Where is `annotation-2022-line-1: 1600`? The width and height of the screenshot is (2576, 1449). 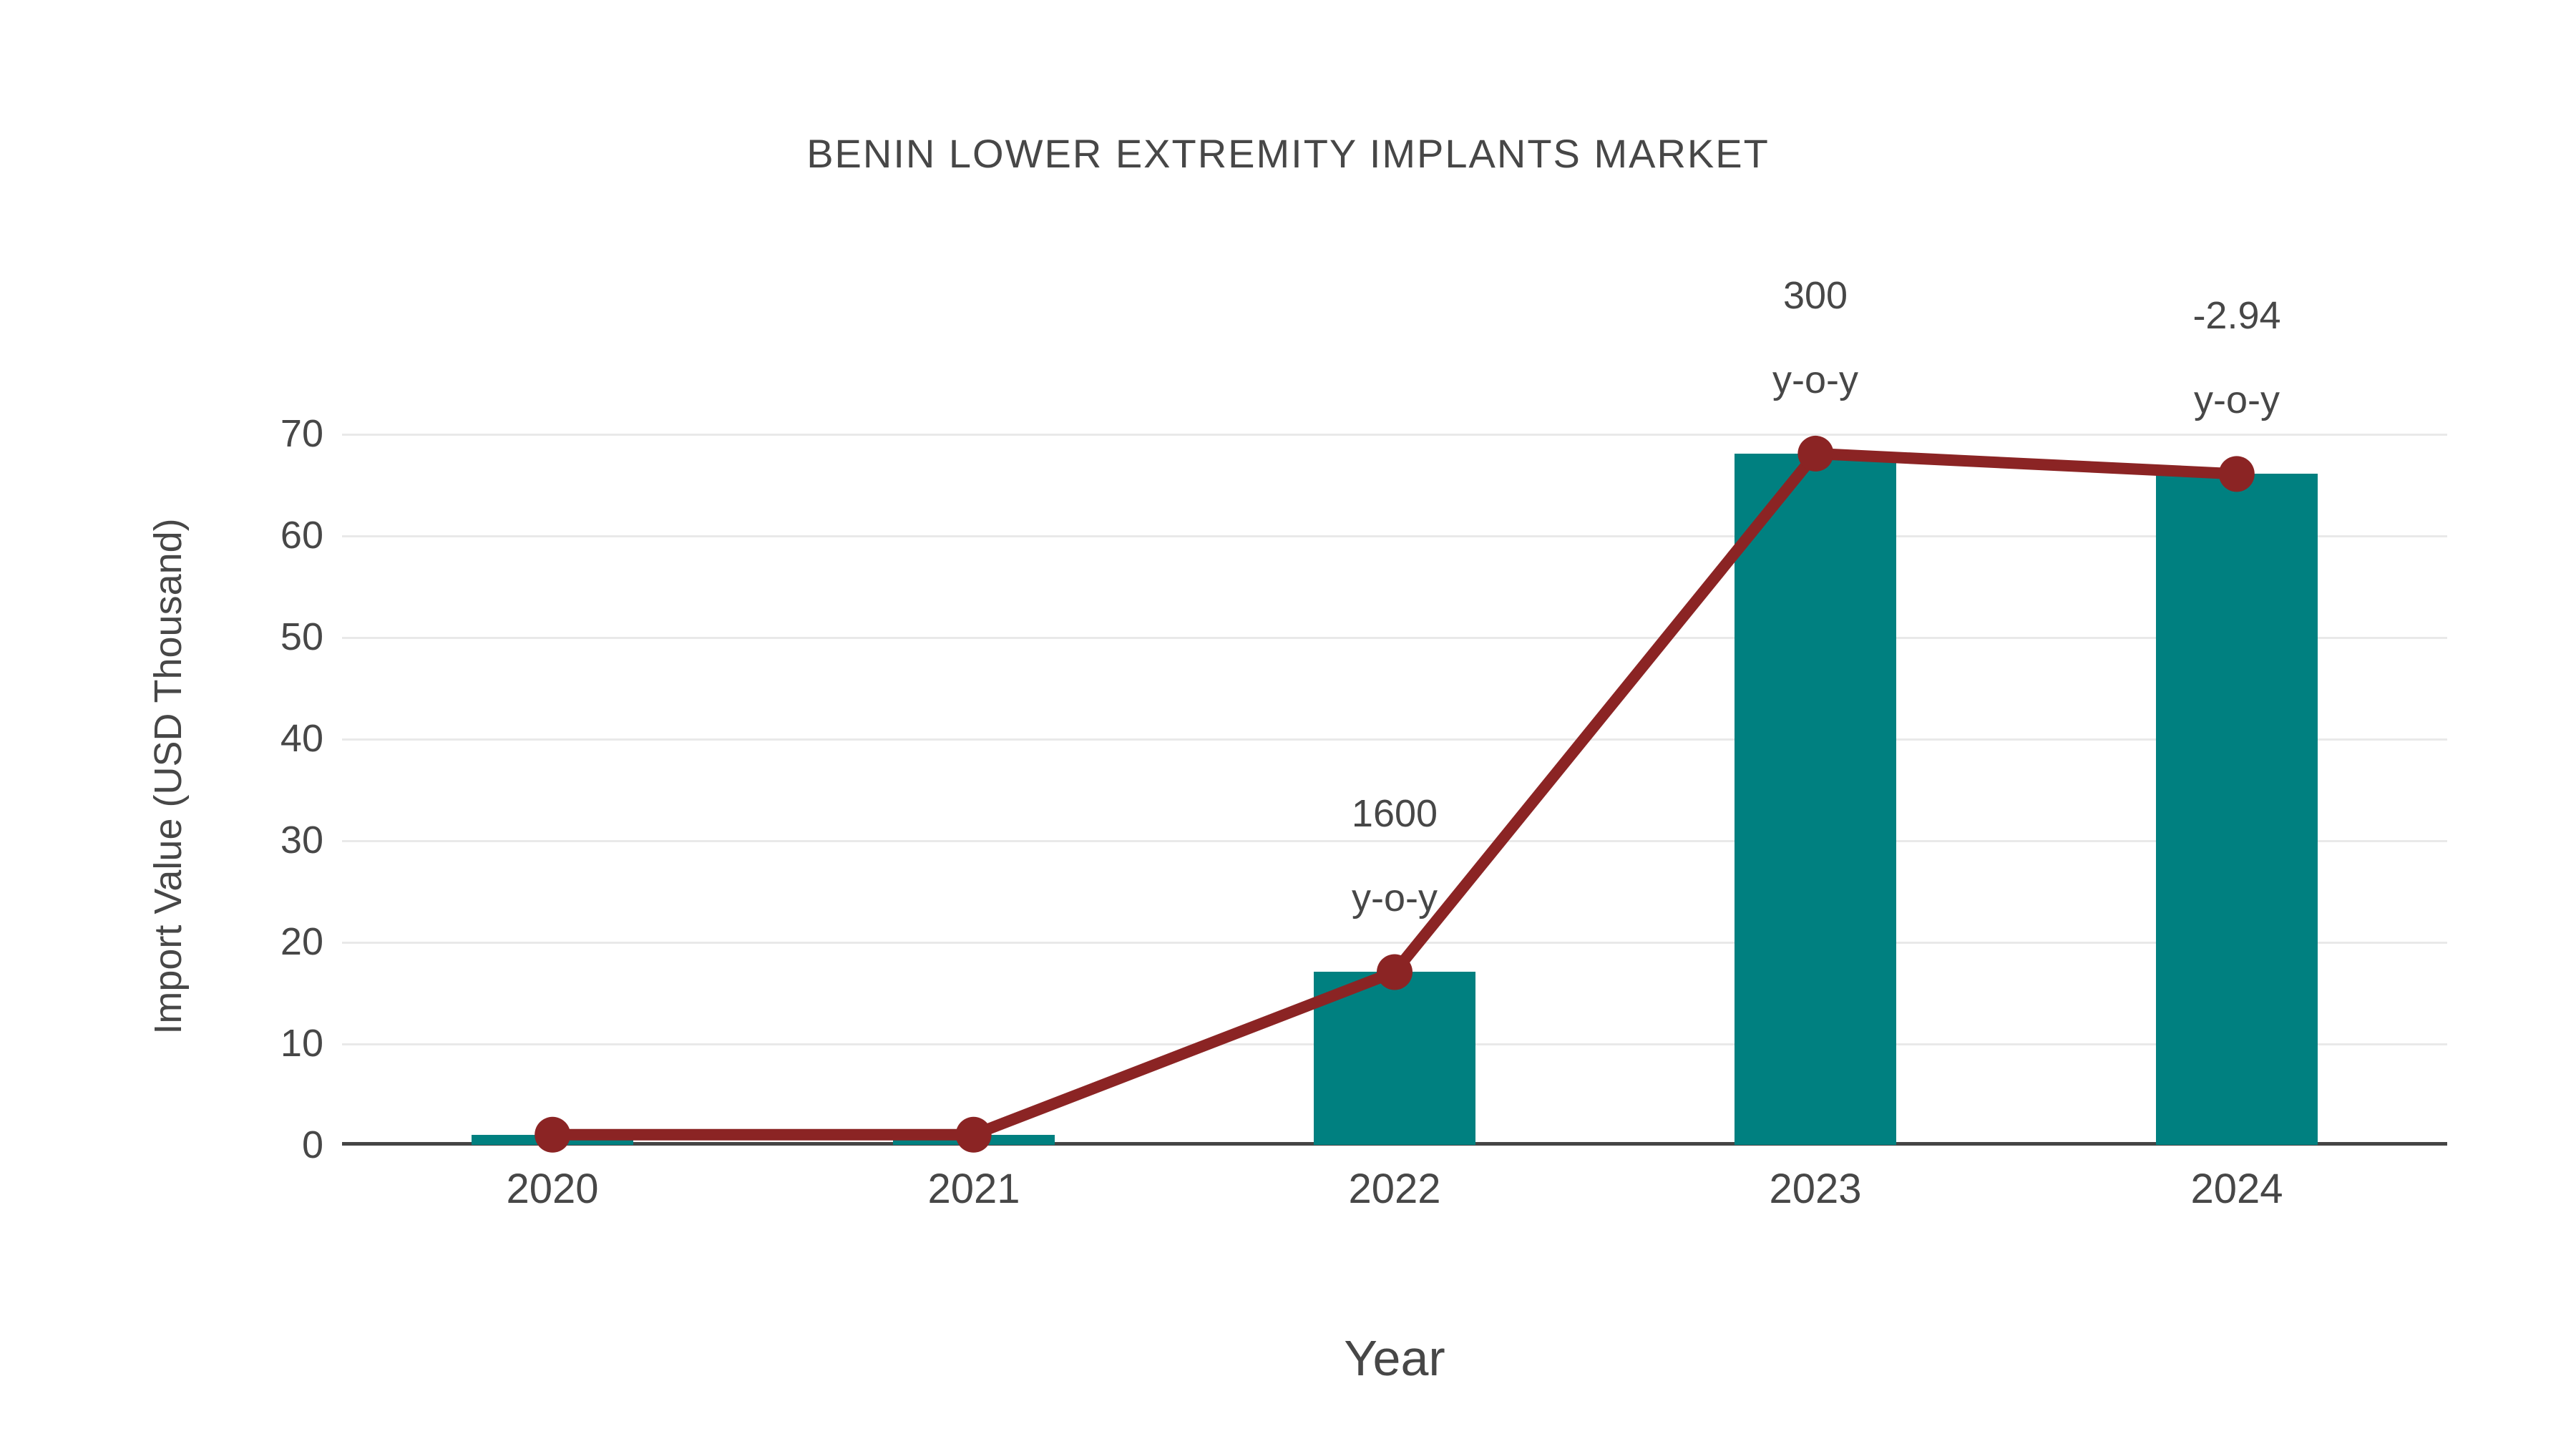 annotation-2022-line-1: 1600 is located at coordinates (1394, 813).